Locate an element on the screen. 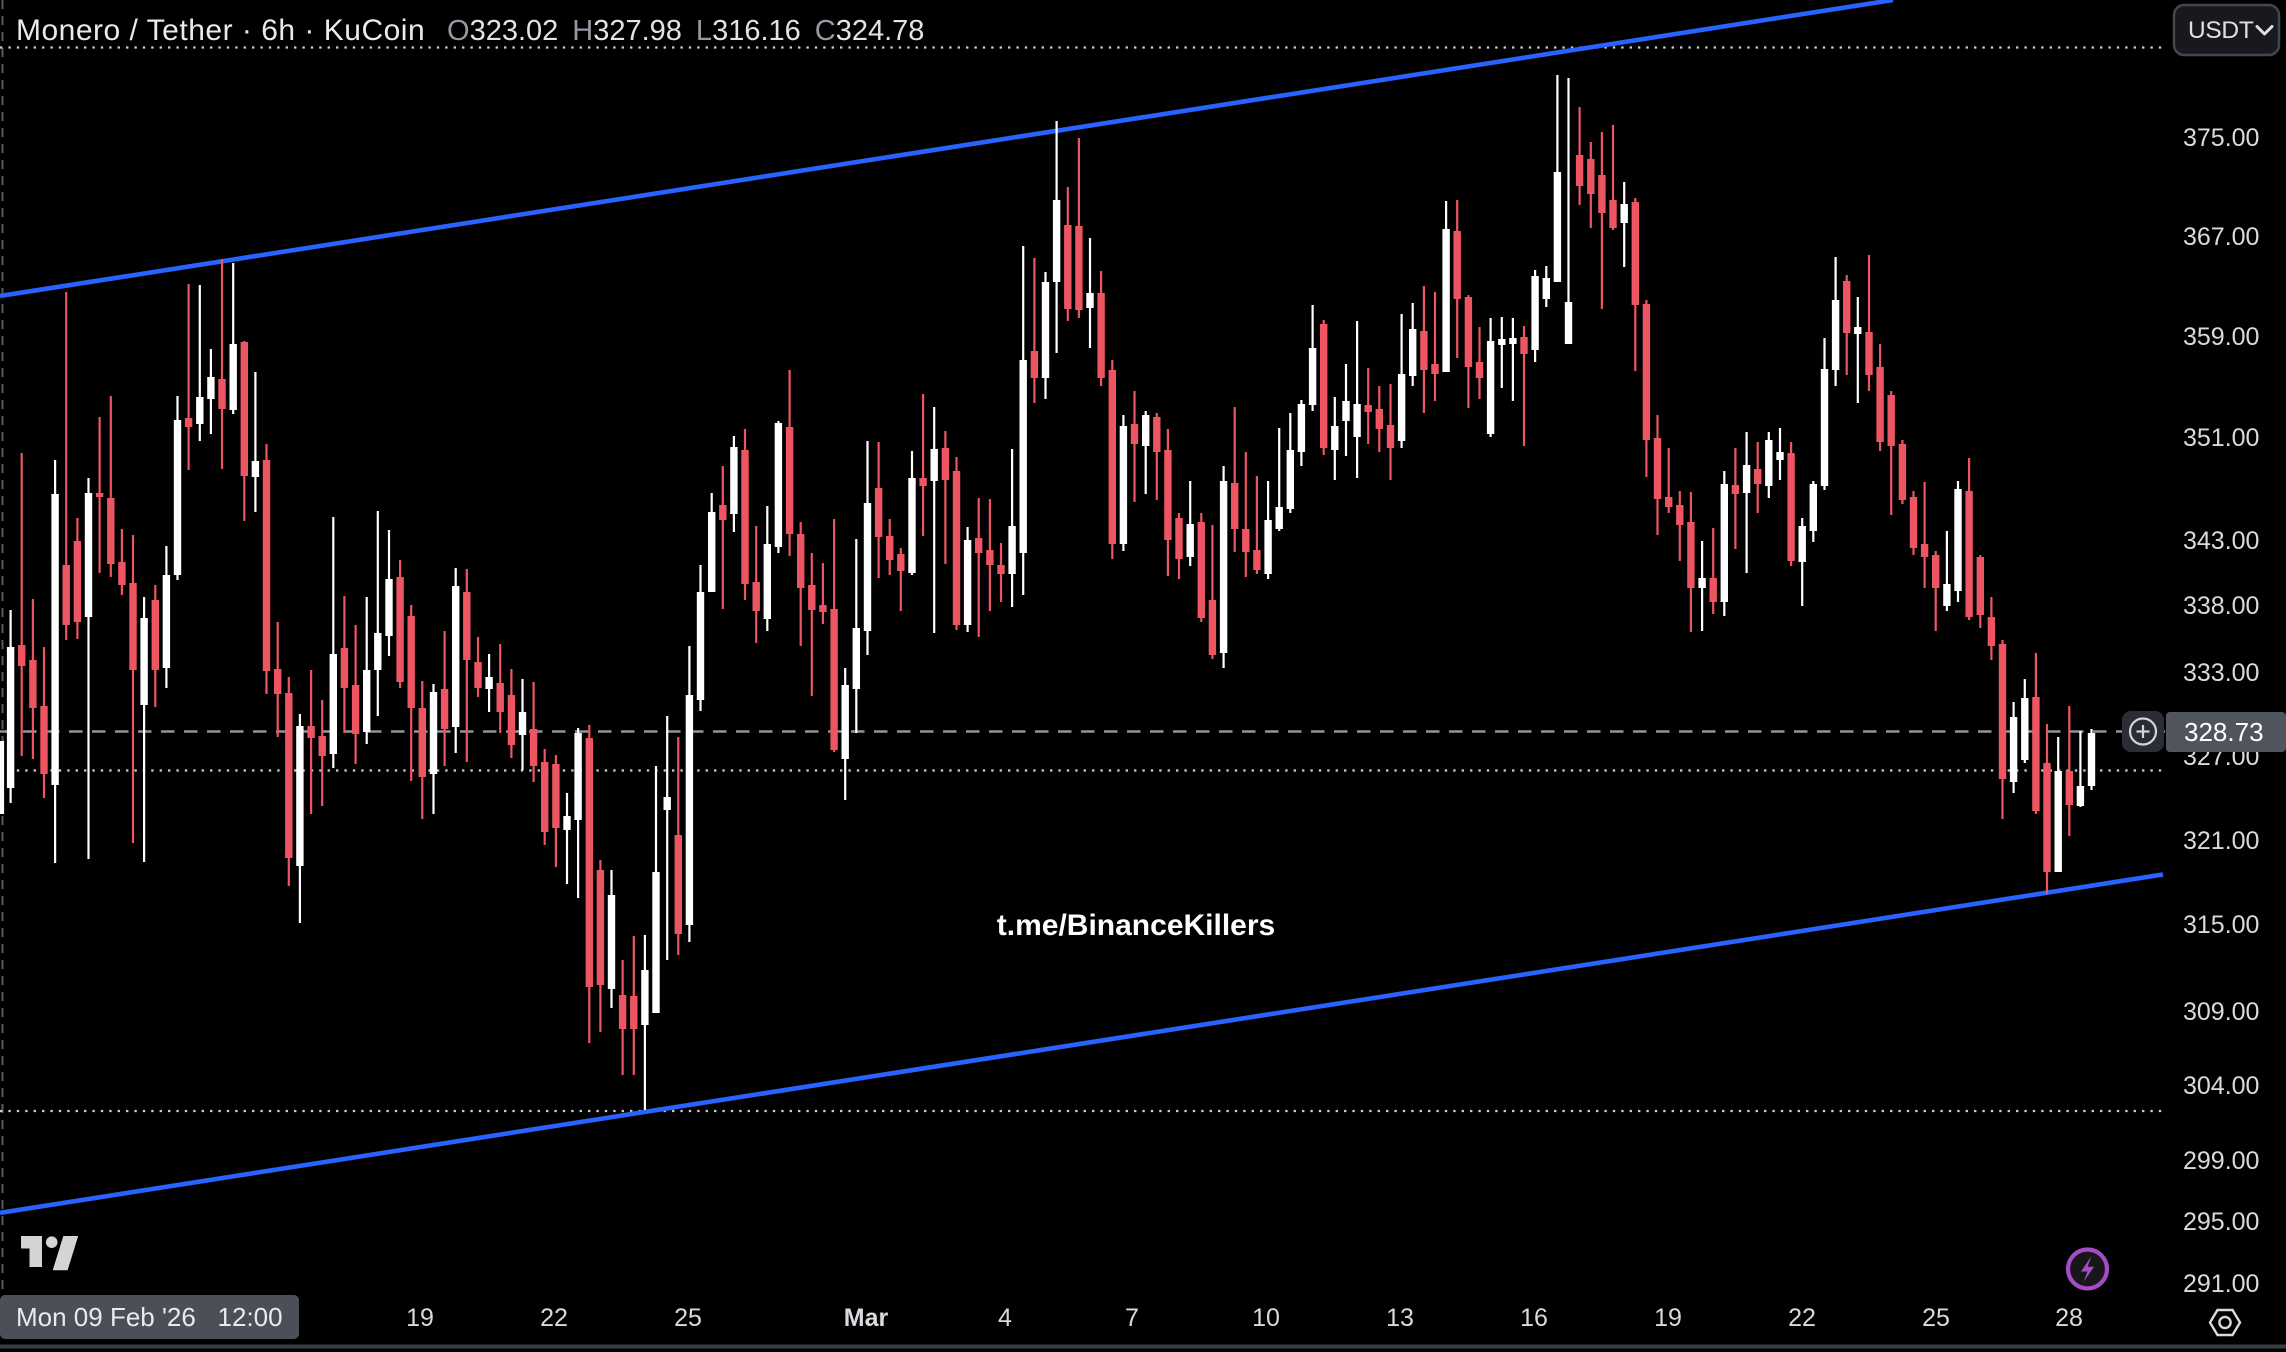 The width and height of the screenshot is (2286, 1352). svg-text: 4 is located at coordinates (1005, 1318).